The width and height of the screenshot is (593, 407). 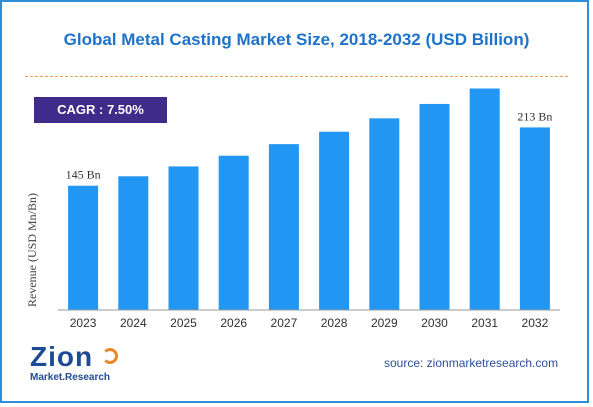 What do you see at coordinates (110, 356) in the screenshot?
I see `logo-swirl-icon` at bounding box center [110, 356].